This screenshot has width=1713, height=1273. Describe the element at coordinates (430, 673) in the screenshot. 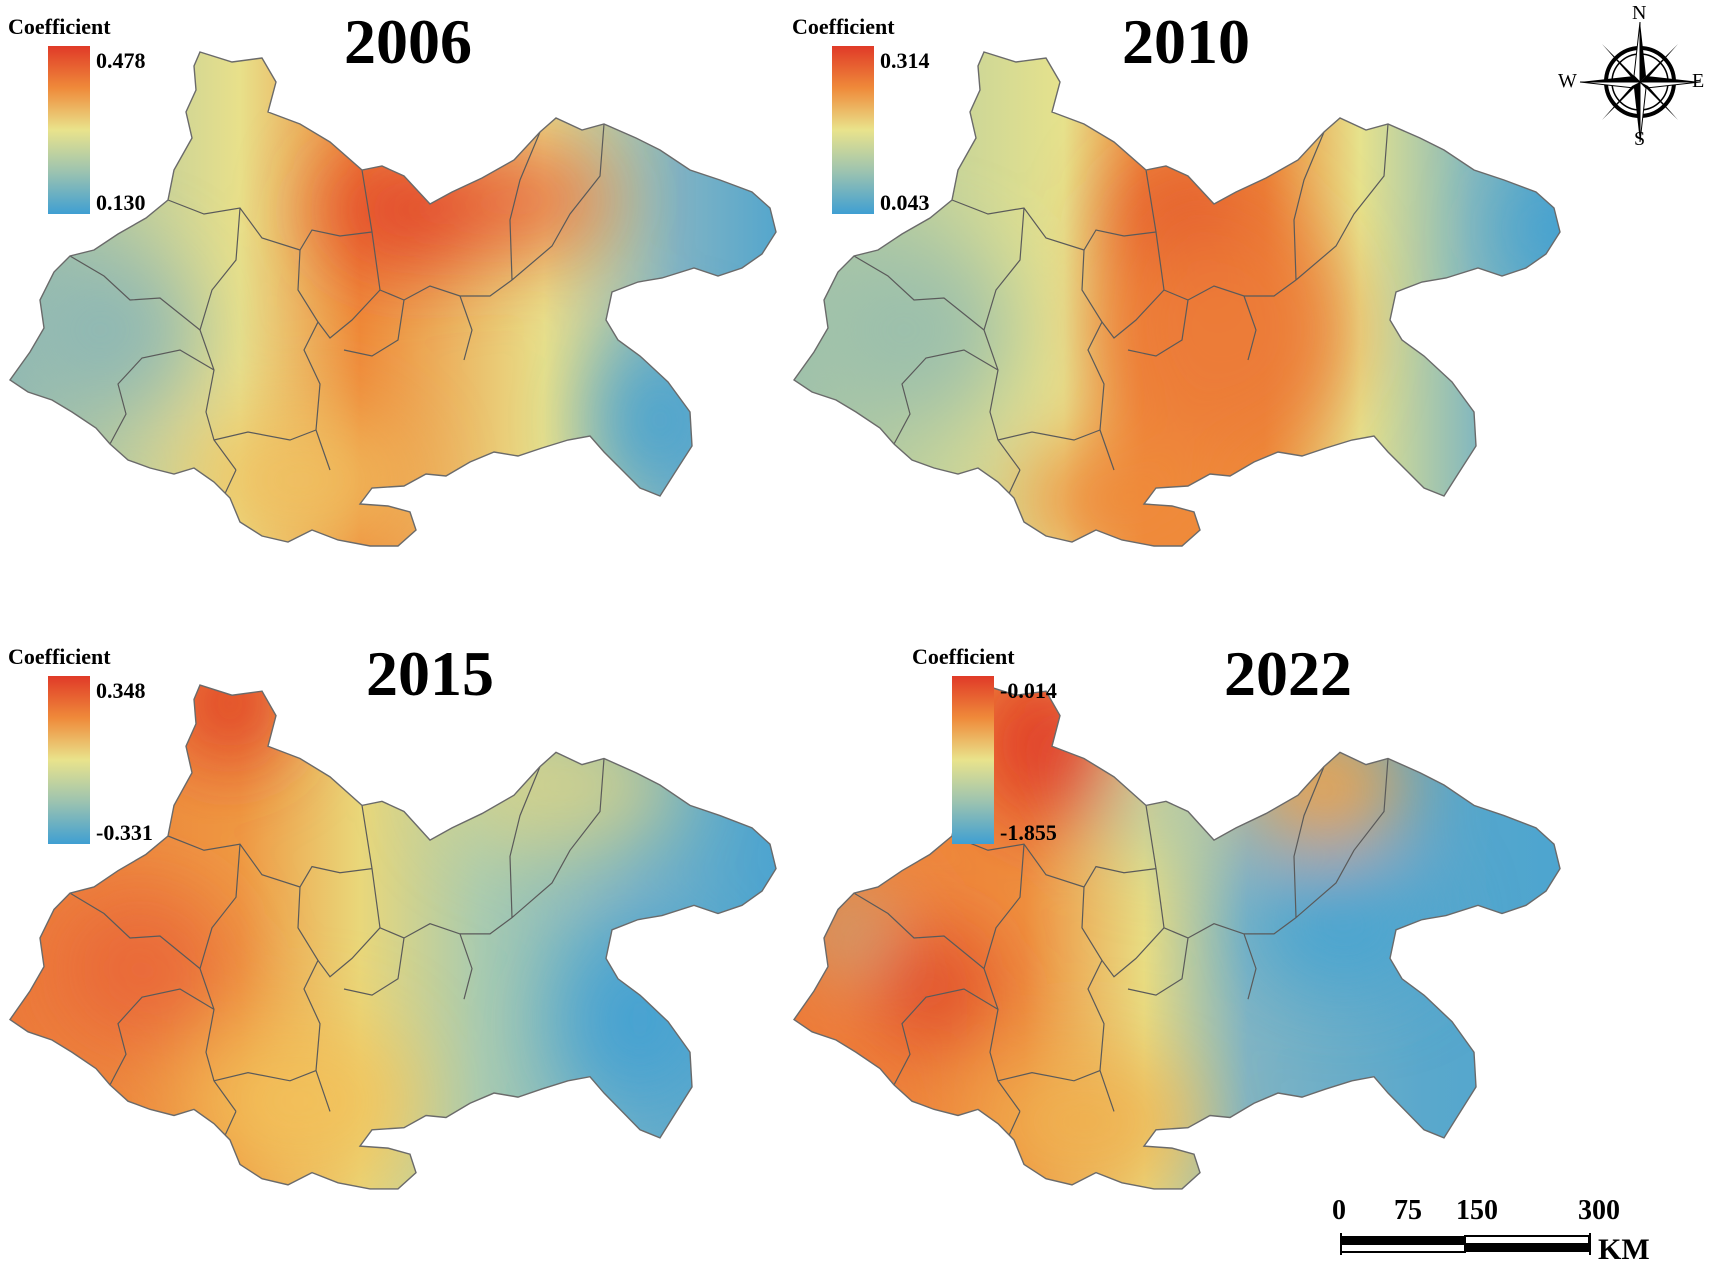

I see `map-title: 2015` at that location.